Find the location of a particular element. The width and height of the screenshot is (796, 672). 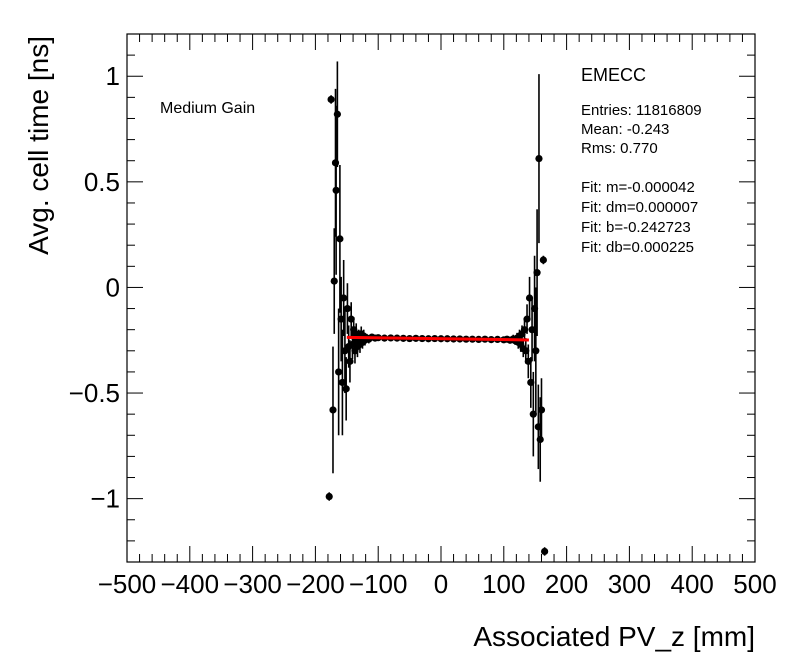

stats-fit-db: Fit: db=0.000225 is located at coordinates (637, 247).